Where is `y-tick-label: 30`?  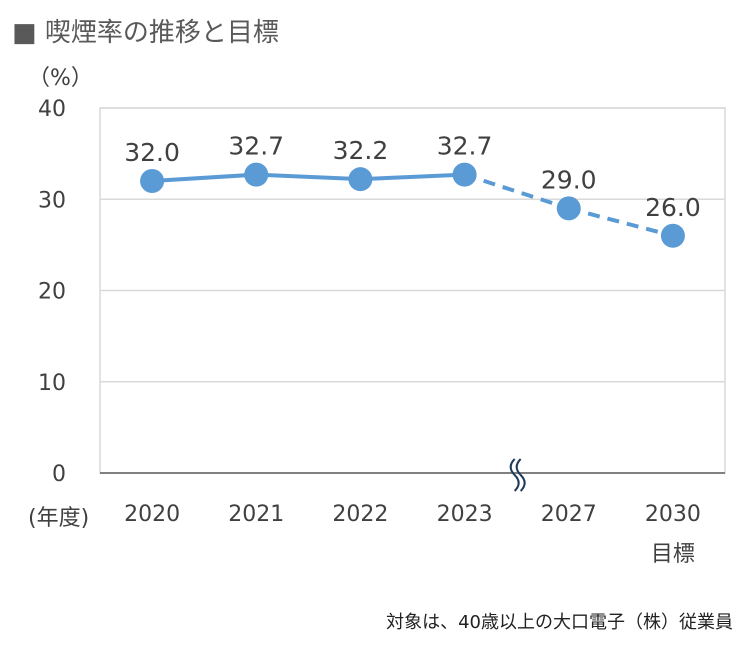
y-tick-label: 30 is located at coordinates (52, 200).